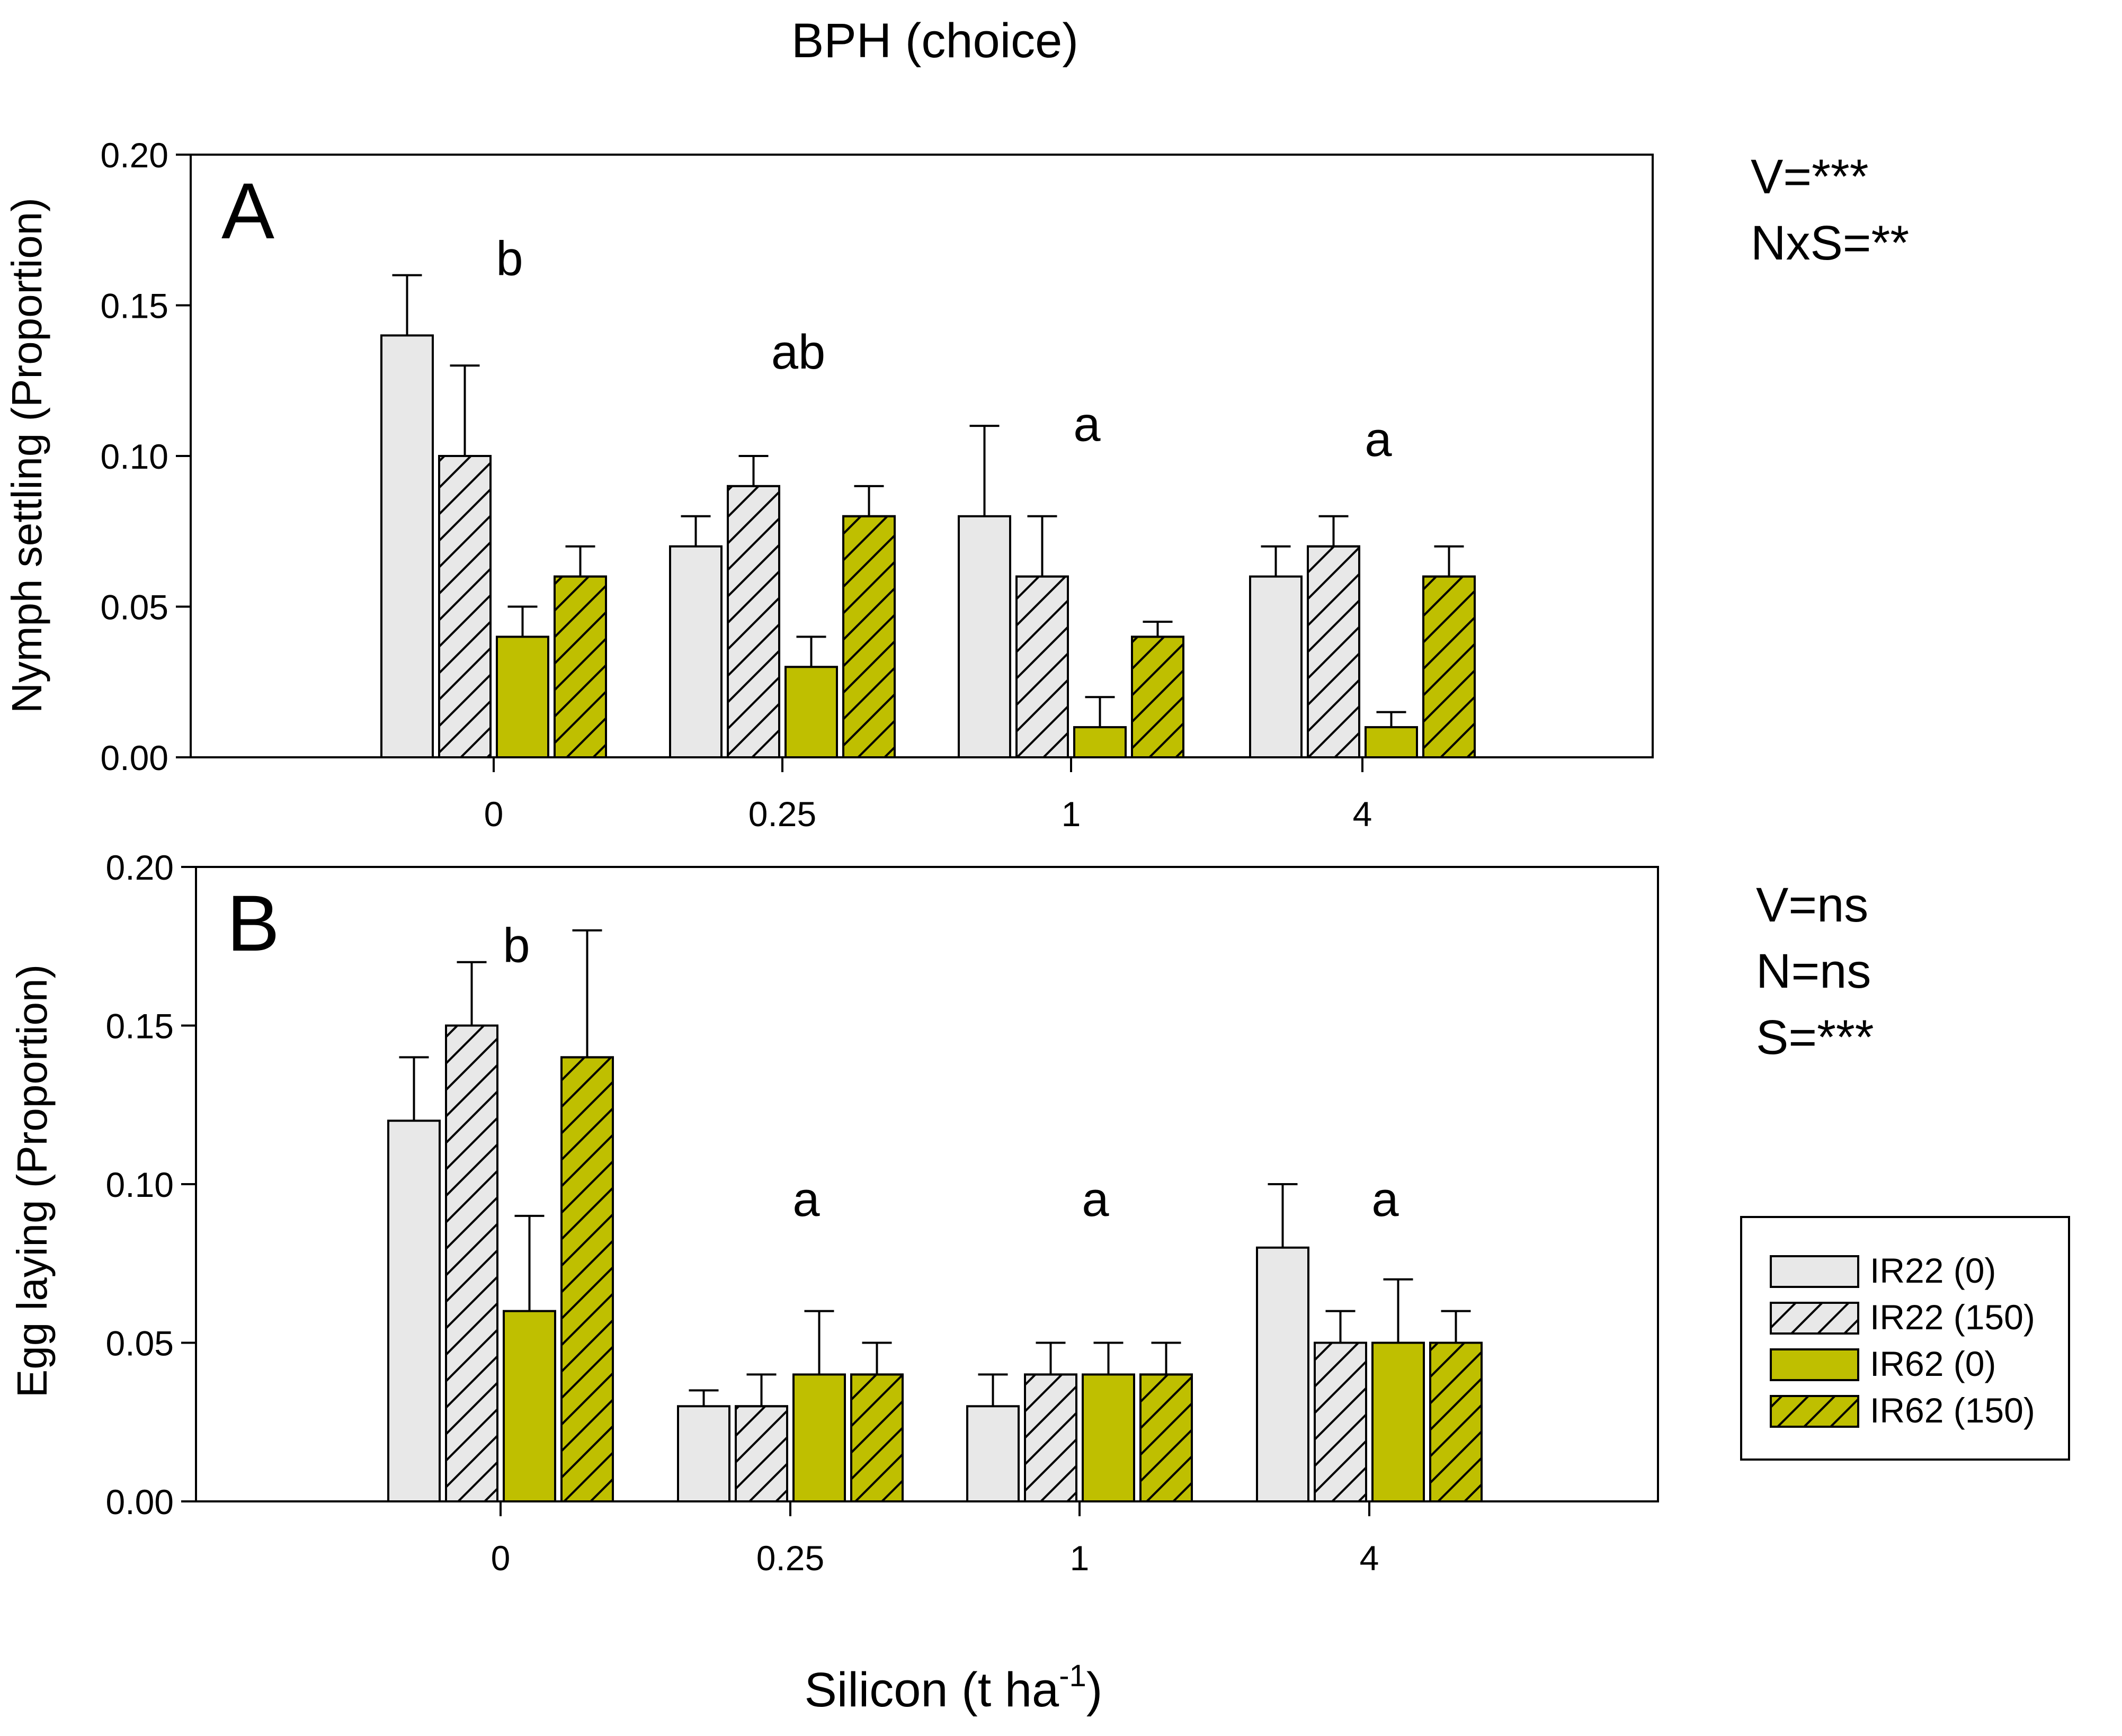 The image size is (2122, 1736). What do you see at coordinates (1952, 1317) in the screenshot?
I see `legend-label: IR22 (150)` at bounding box center [1952, 1317].